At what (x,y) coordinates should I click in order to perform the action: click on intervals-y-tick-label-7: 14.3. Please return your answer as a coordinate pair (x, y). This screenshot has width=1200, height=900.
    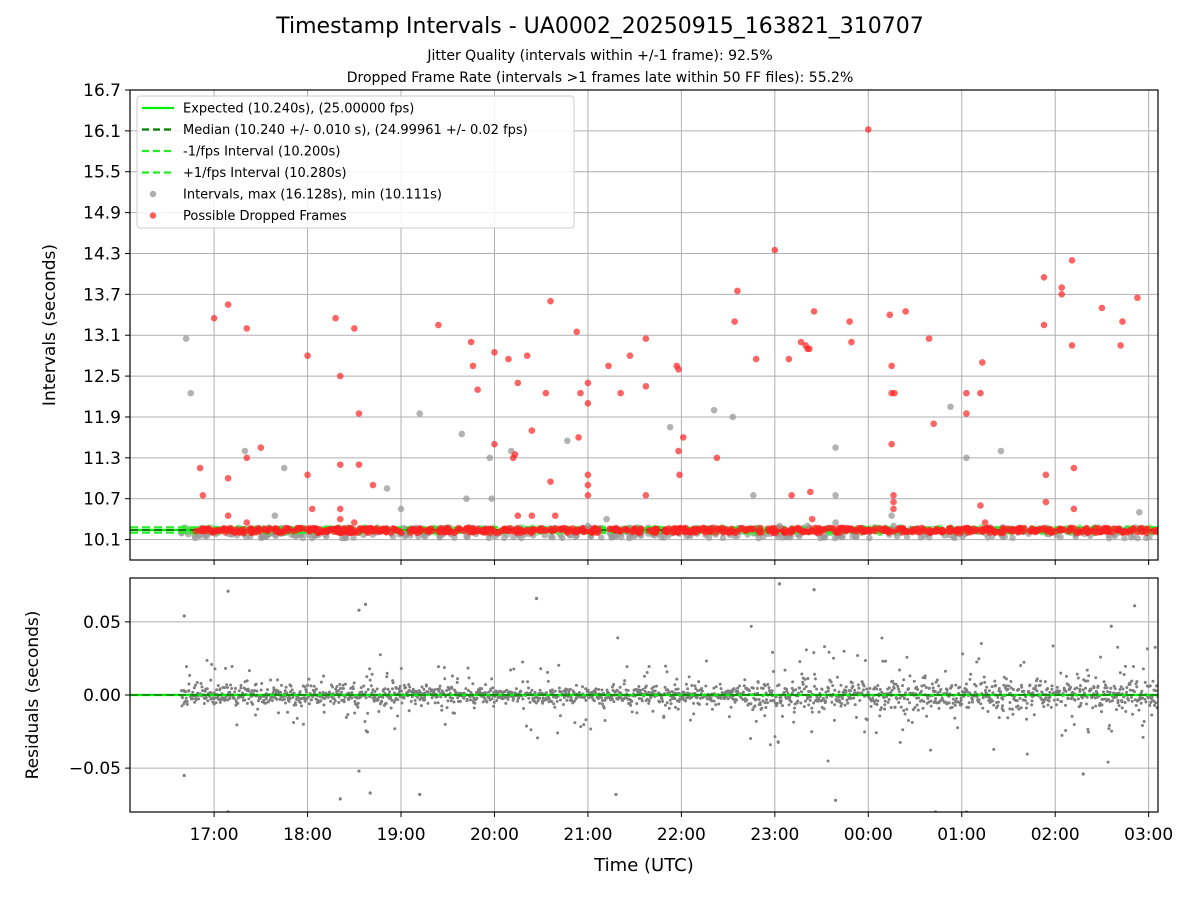
    Looking at the image, I should click on (102, 254).